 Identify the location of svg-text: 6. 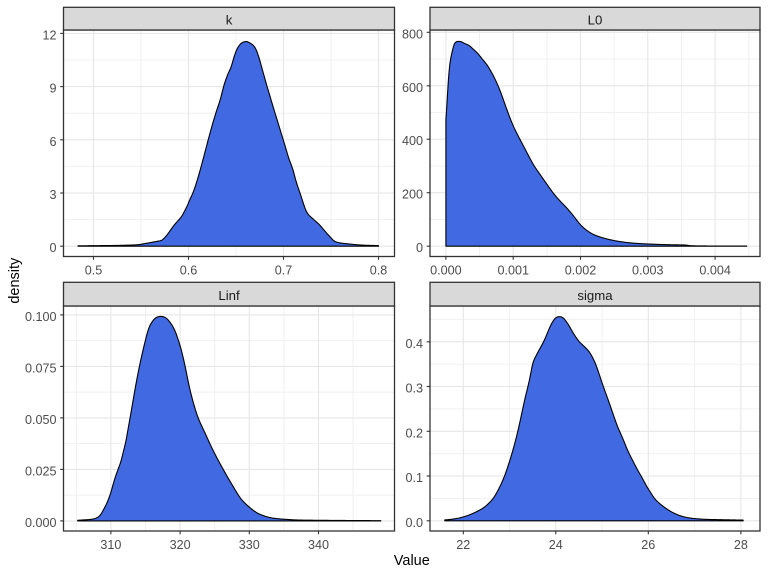
(52, 142).